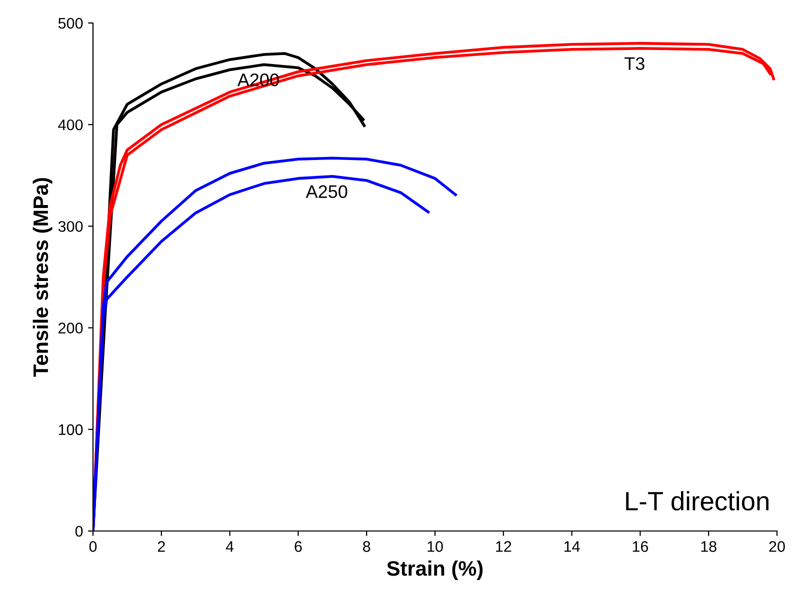 Image resolution: width=794 pixels, height=603 pixels. I want to click on series-label: A250, so click(327, 191).